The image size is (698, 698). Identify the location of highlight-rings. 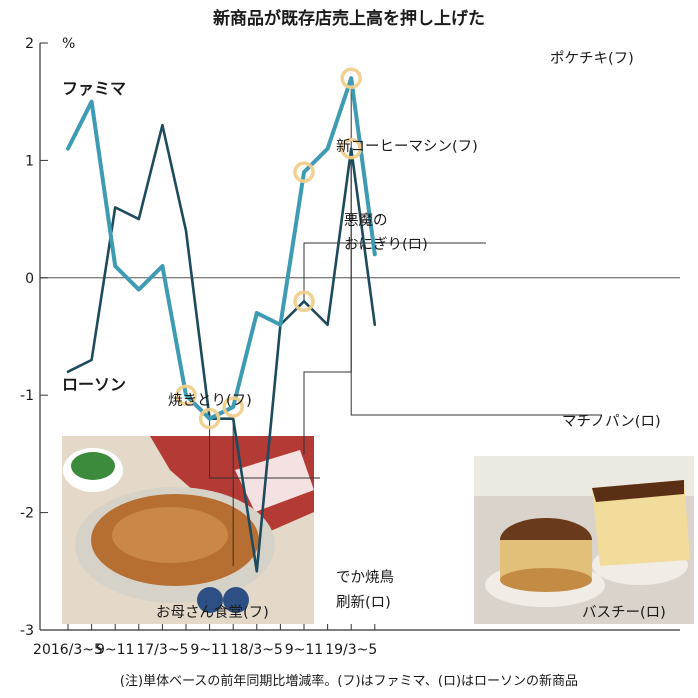
(268, 248).